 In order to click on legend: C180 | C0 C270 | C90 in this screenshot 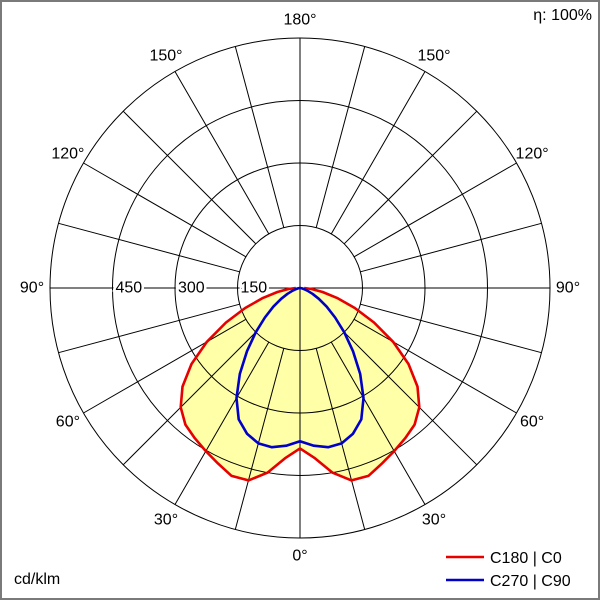, I will do `click(508, 570)`.